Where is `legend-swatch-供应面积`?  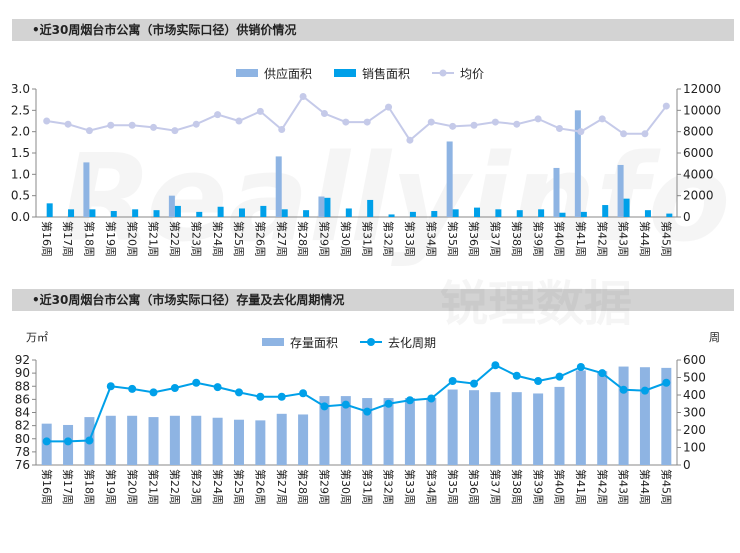 legend-swatch-供应面积 is located at coordinates (247, 73).